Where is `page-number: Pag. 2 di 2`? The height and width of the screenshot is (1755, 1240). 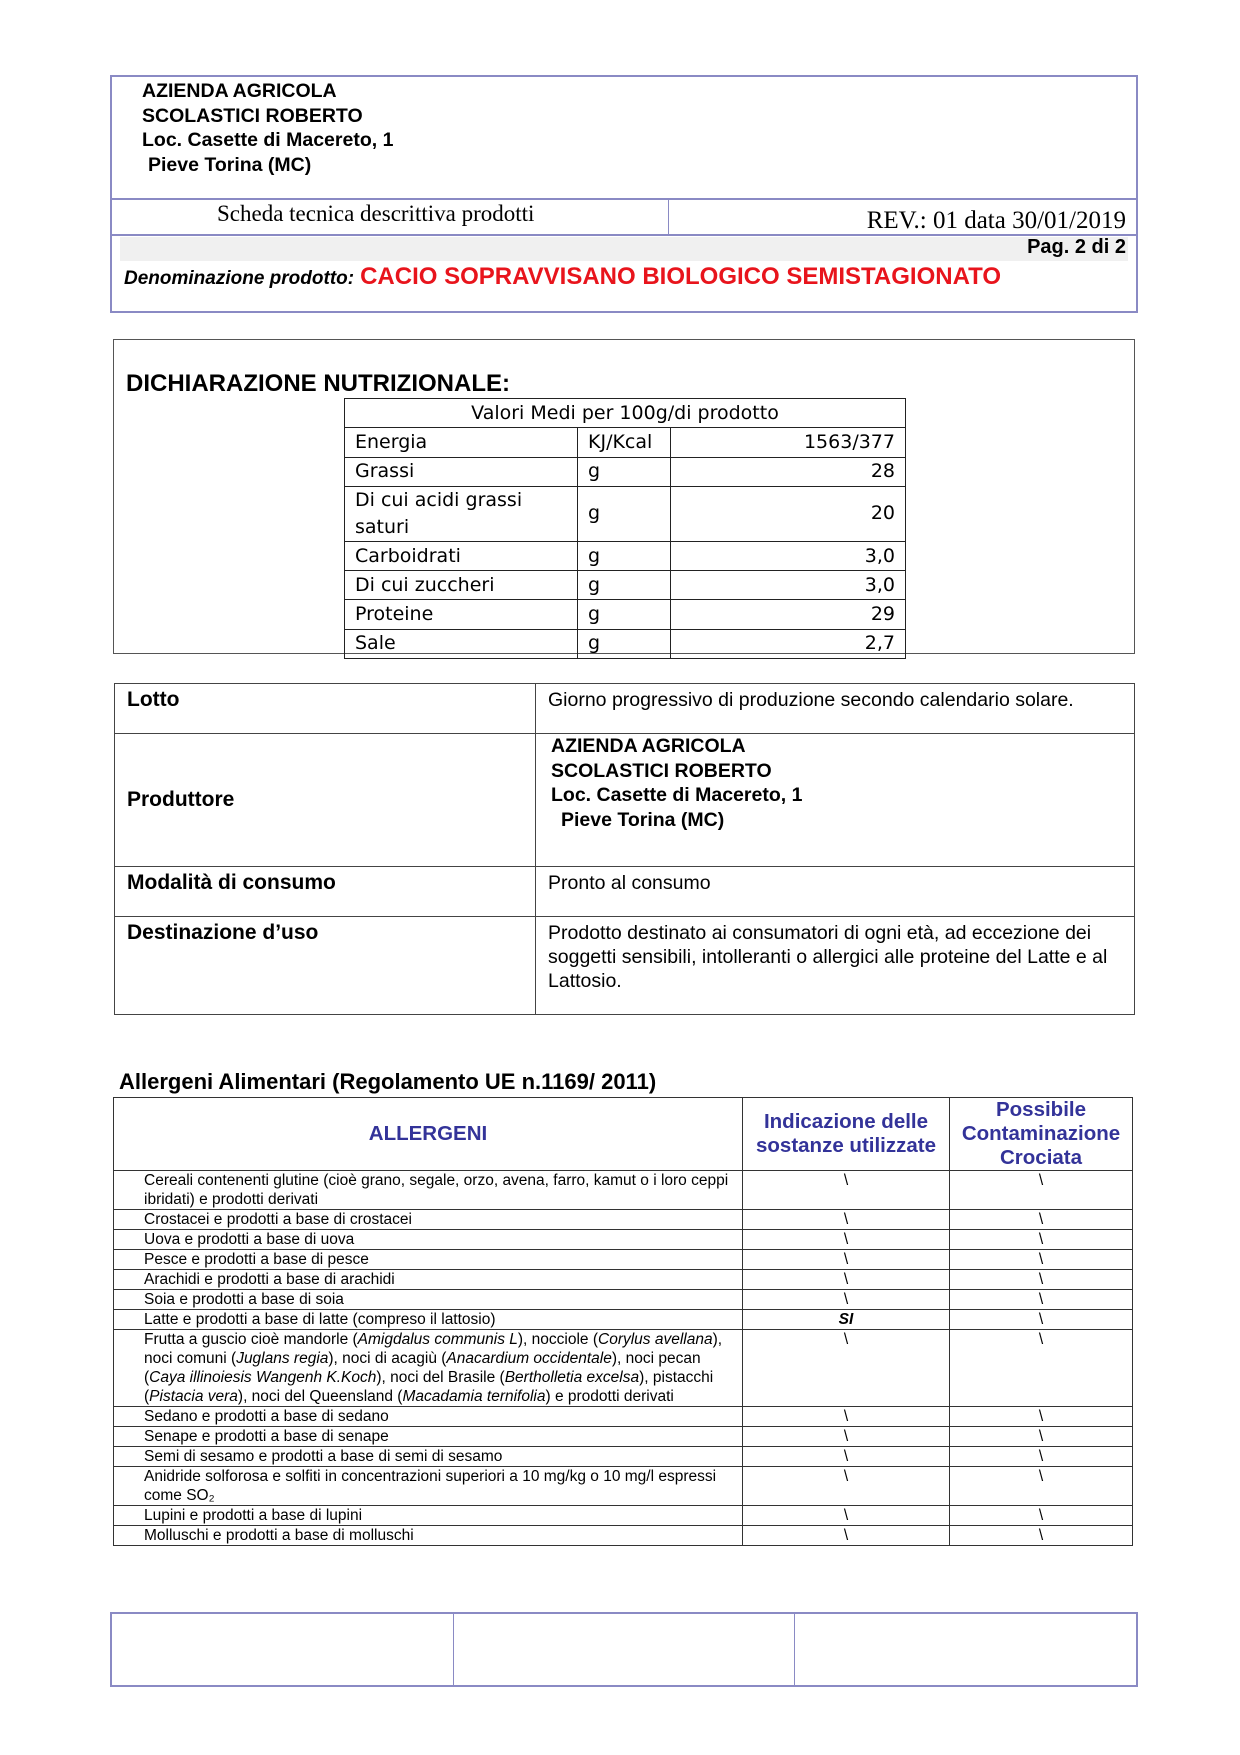 page-number: Pag. 2 di 2 is located at coordinates (1076, 247).